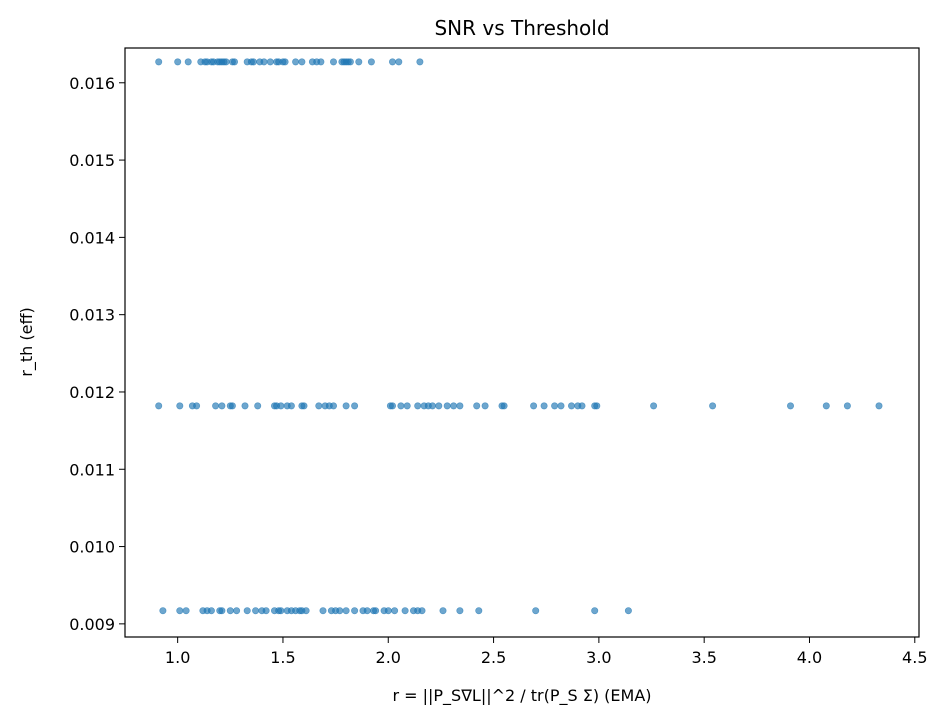 The width and height of the screenshot is (951, 722). I want to click on x-tick-label: 2.0, so click(388, 657).